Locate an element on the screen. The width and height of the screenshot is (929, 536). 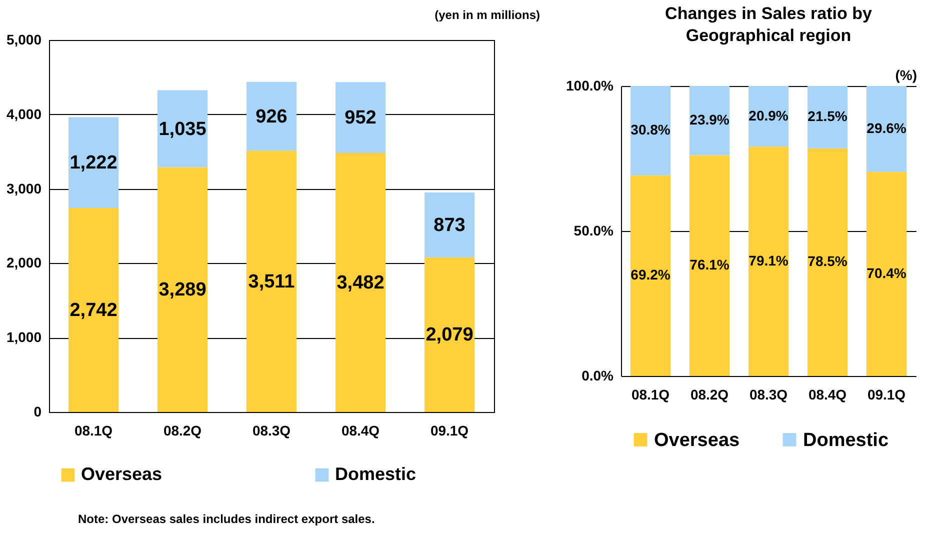
data-label: 30.8% is located at coordinates (650, 130).